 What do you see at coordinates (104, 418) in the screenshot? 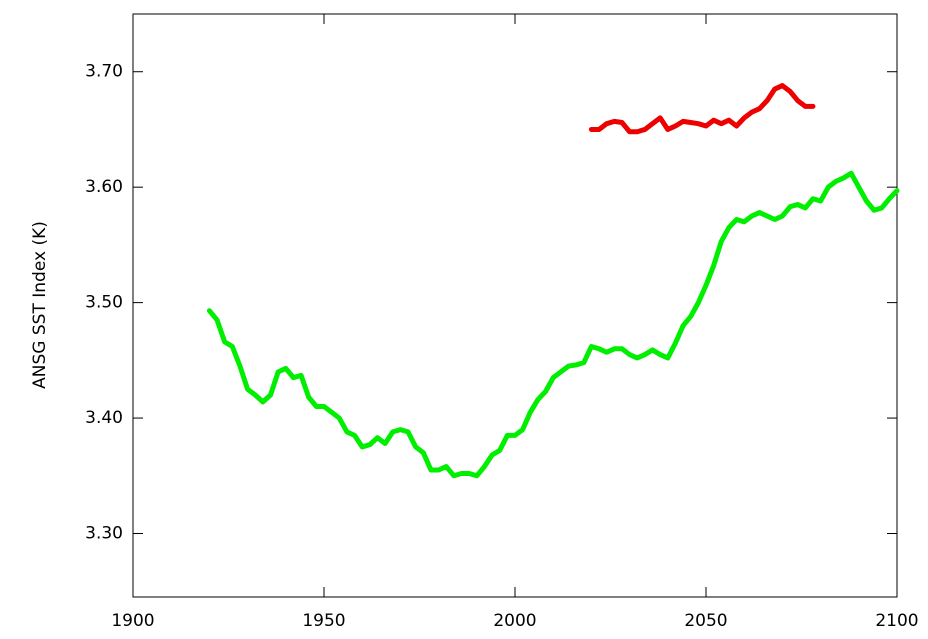
I see `y-tick-label: 3.40` at bounding box center [104, 418].